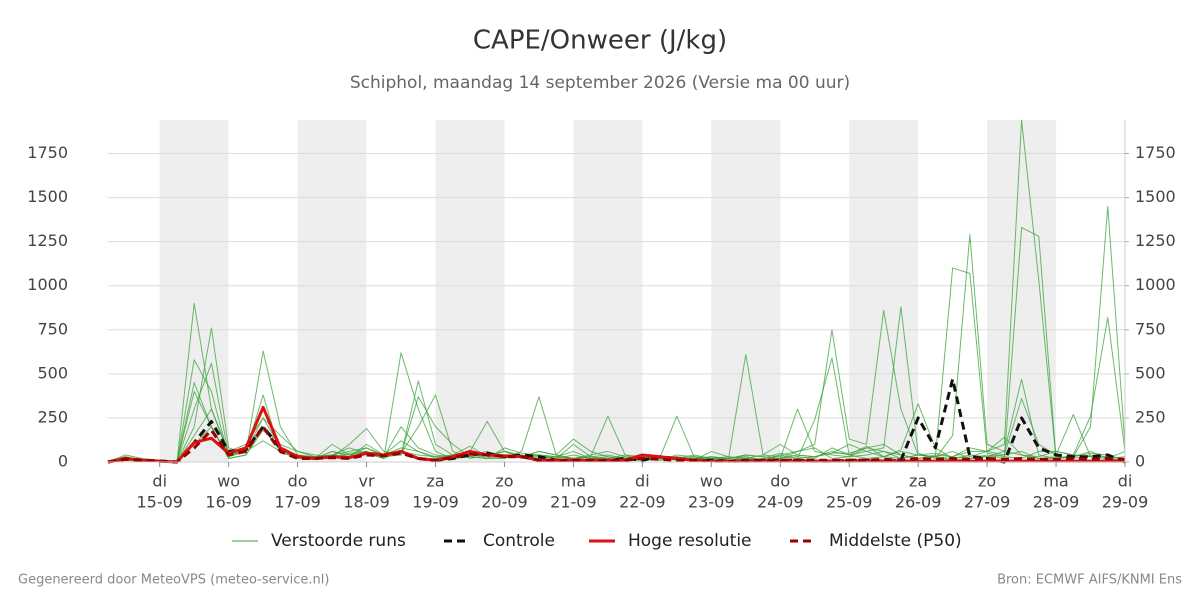 This screenshot has height=600, width=1200. I want to click on legend-label: Hoge resolutie, so click(690, 541).